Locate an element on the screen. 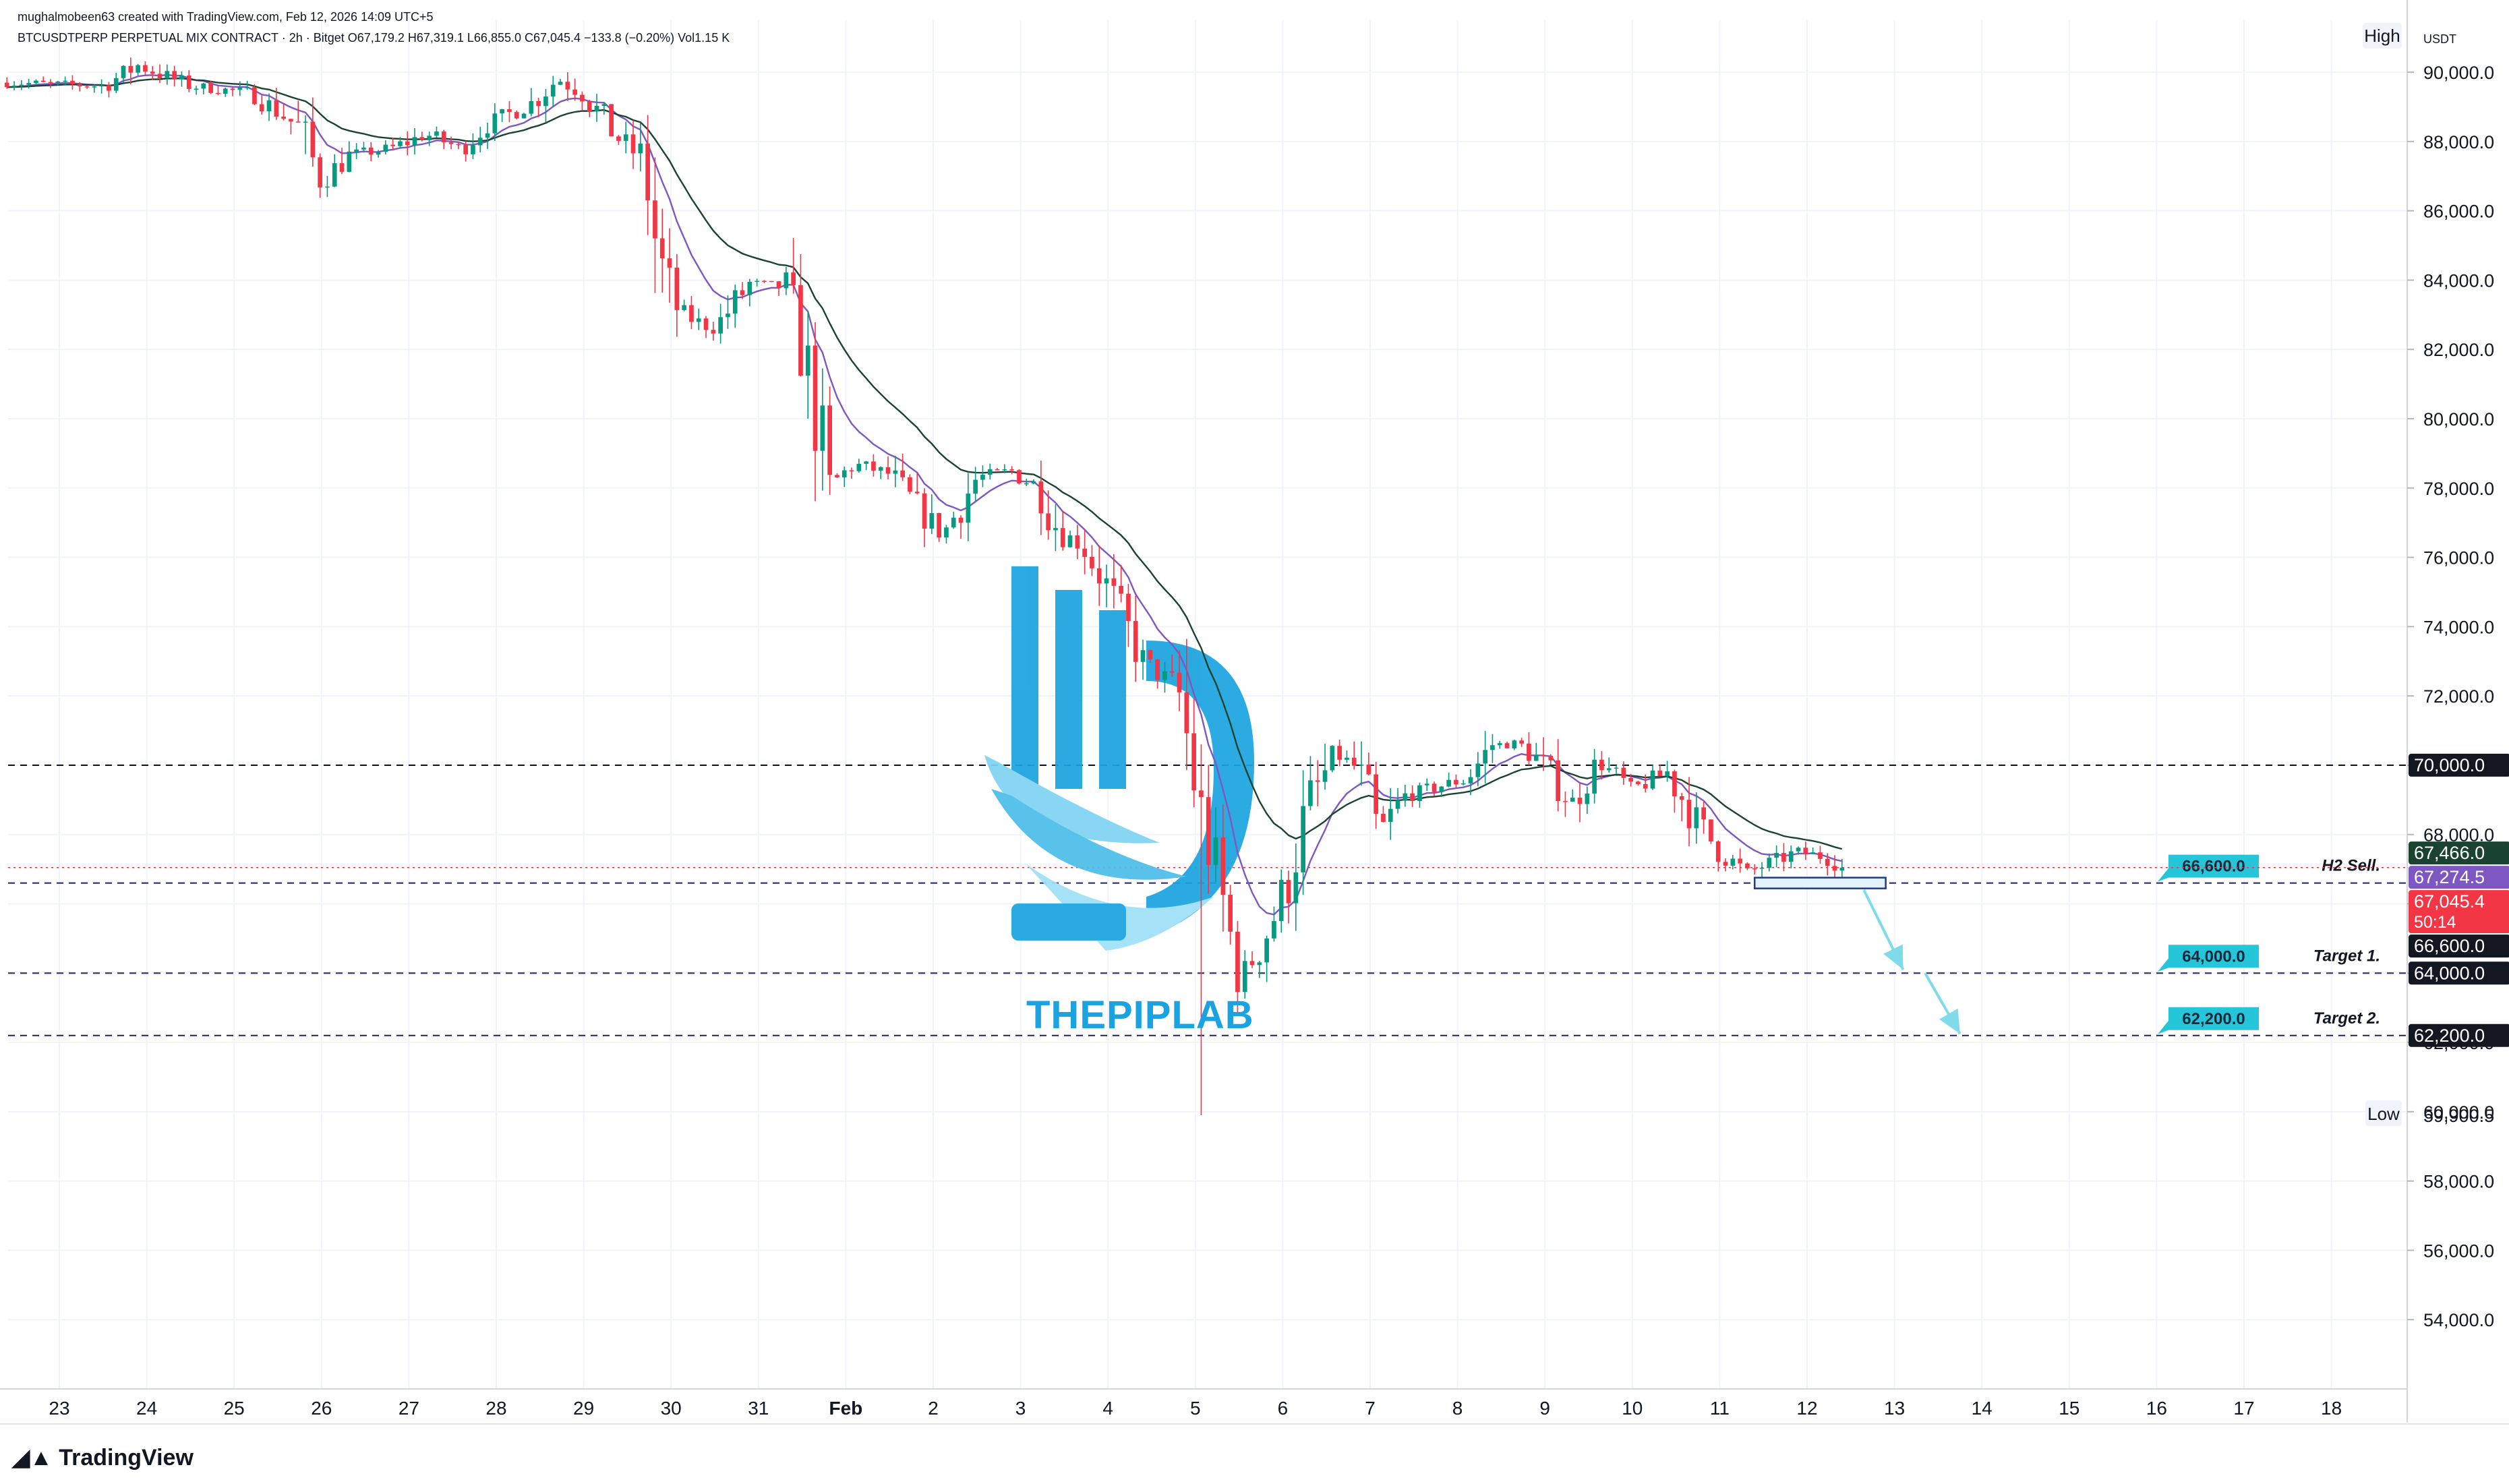  price-badge-bg is located at coordinates (2459, 877).